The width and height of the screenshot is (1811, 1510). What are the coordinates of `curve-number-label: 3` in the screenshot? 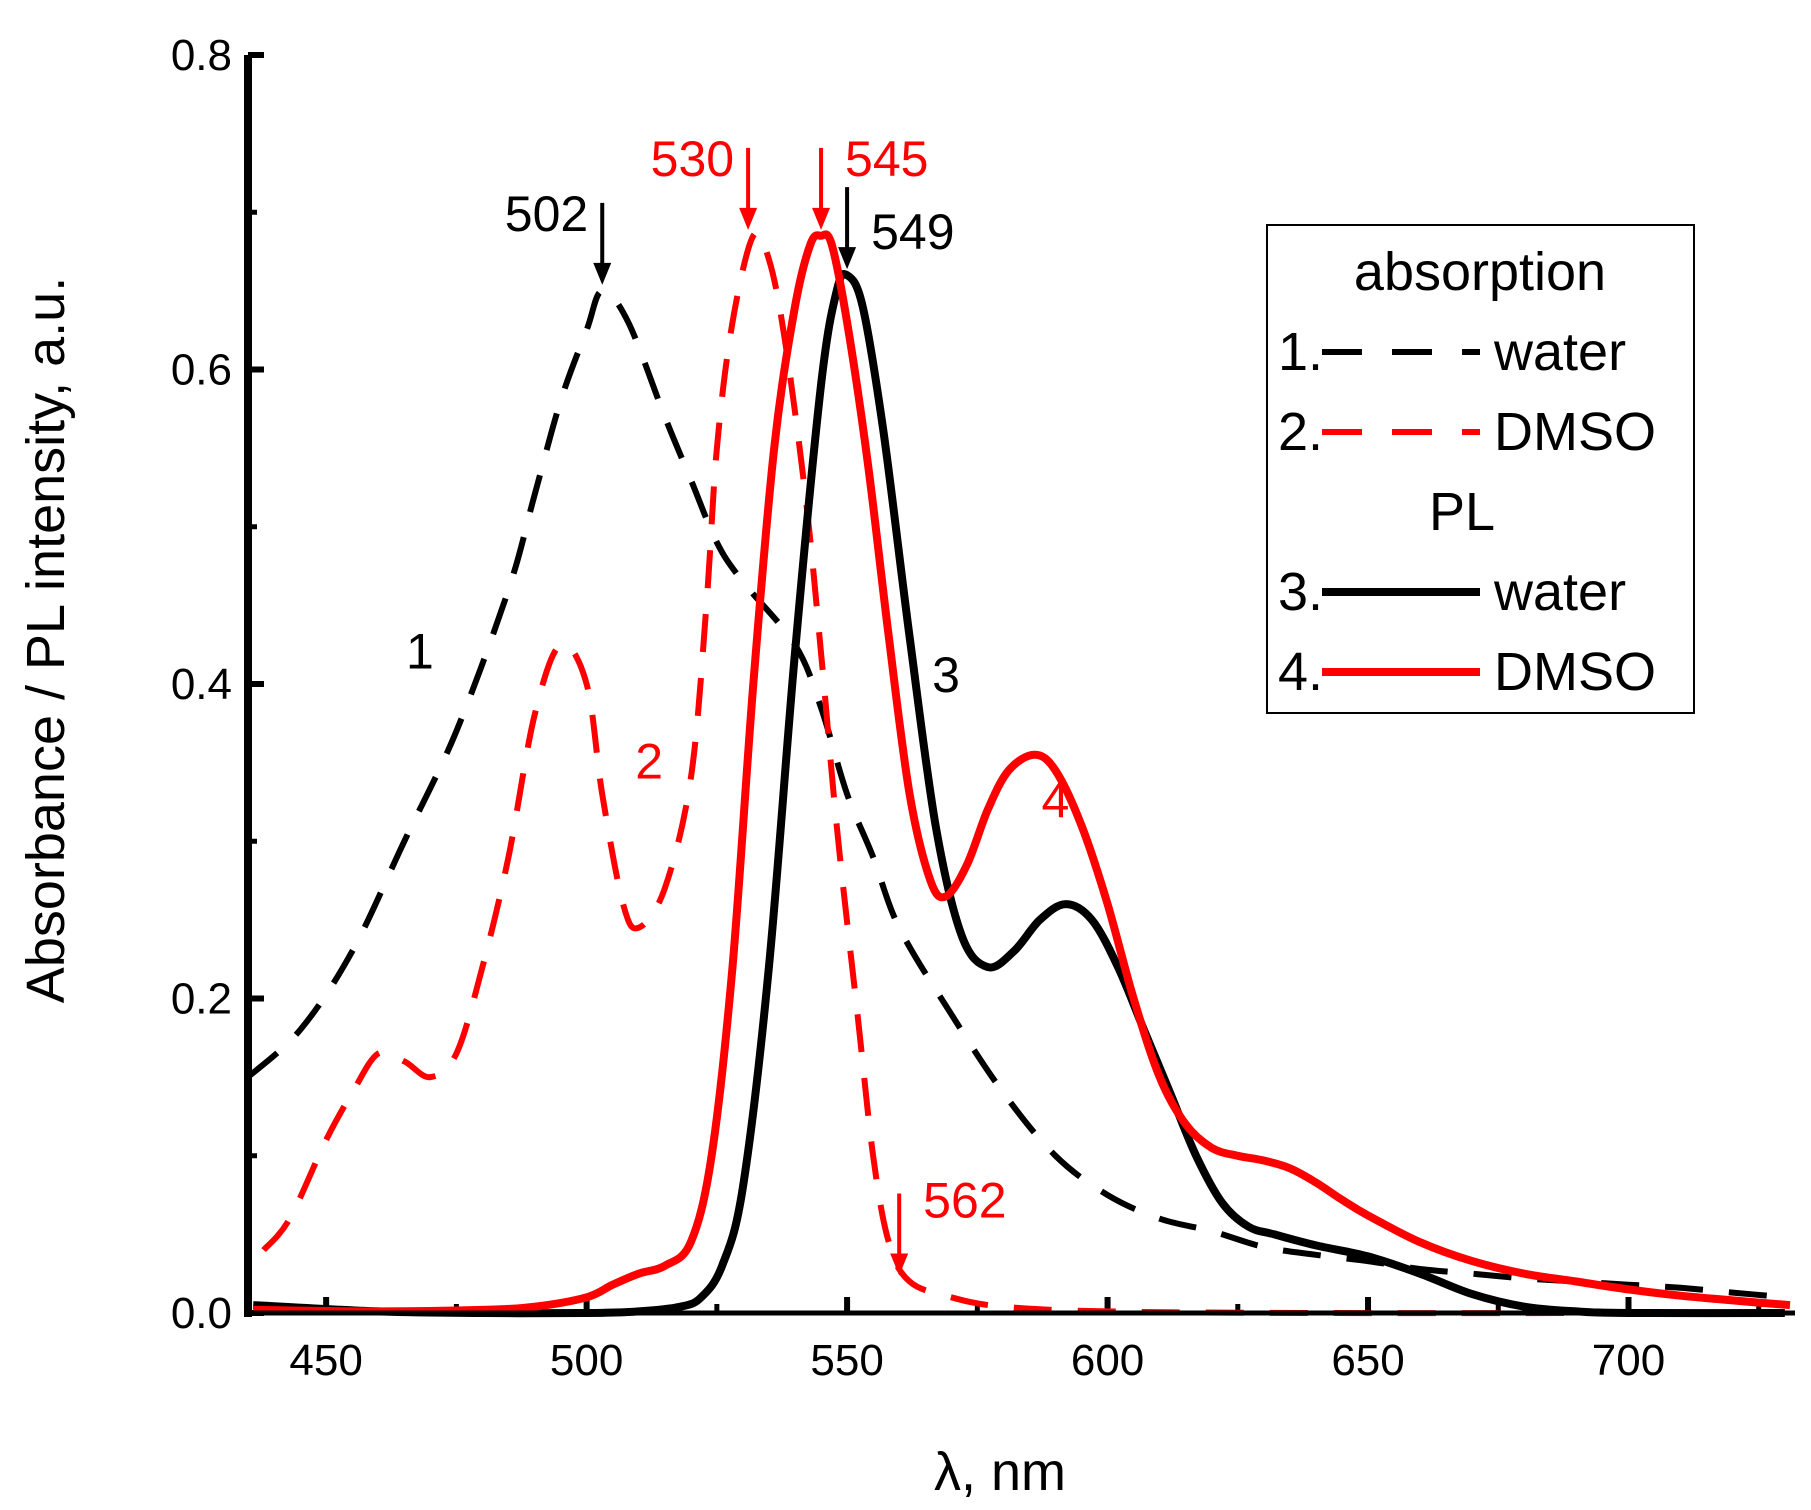 It's located at (946, 675).